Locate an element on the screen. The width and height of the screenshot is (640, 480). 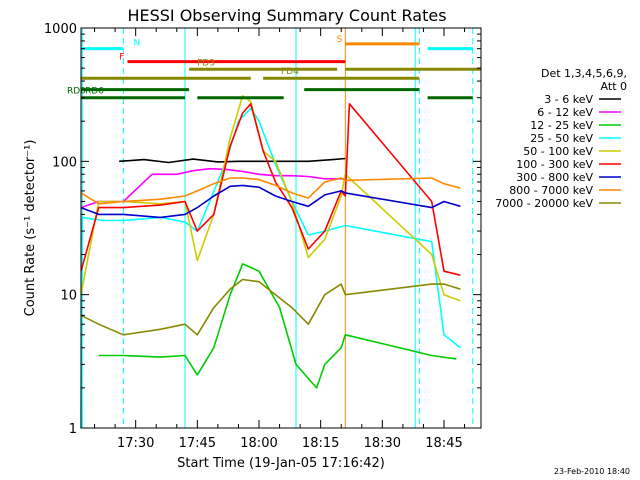
flag-label-rd0: RD0 is located at coordinates (76, 92).